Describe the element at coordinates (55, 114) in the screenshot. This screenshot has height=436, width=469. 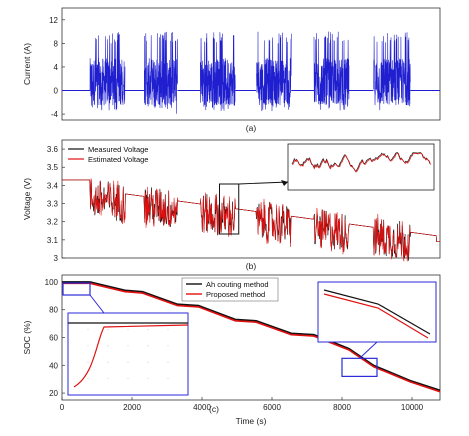
I see `y-tick-label: -4` at that location.